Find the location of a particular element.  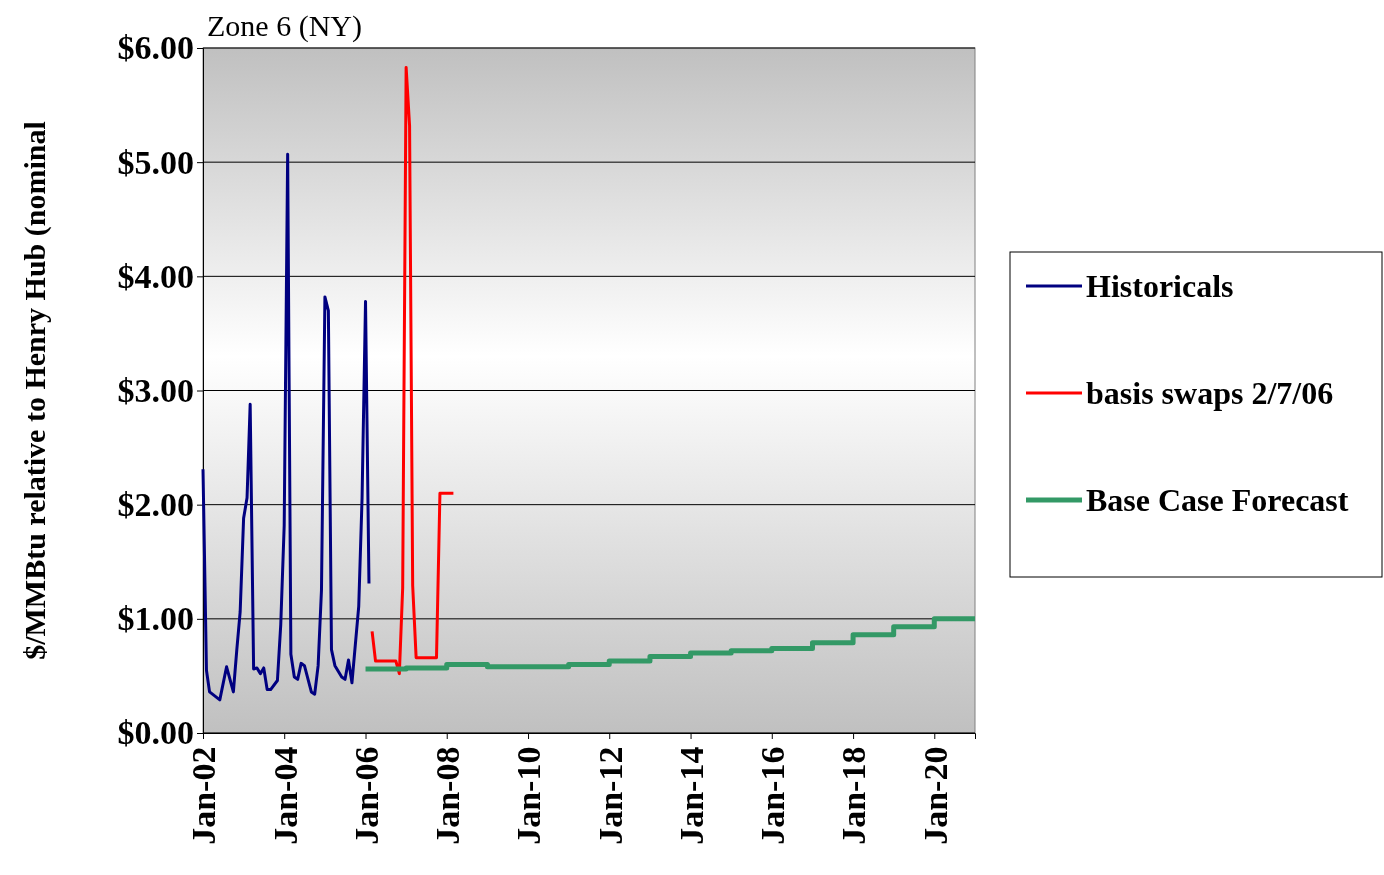

y-axis-title: $/MMBtu relative to Henry Hub (nominal is located at coordinates (35, 390).